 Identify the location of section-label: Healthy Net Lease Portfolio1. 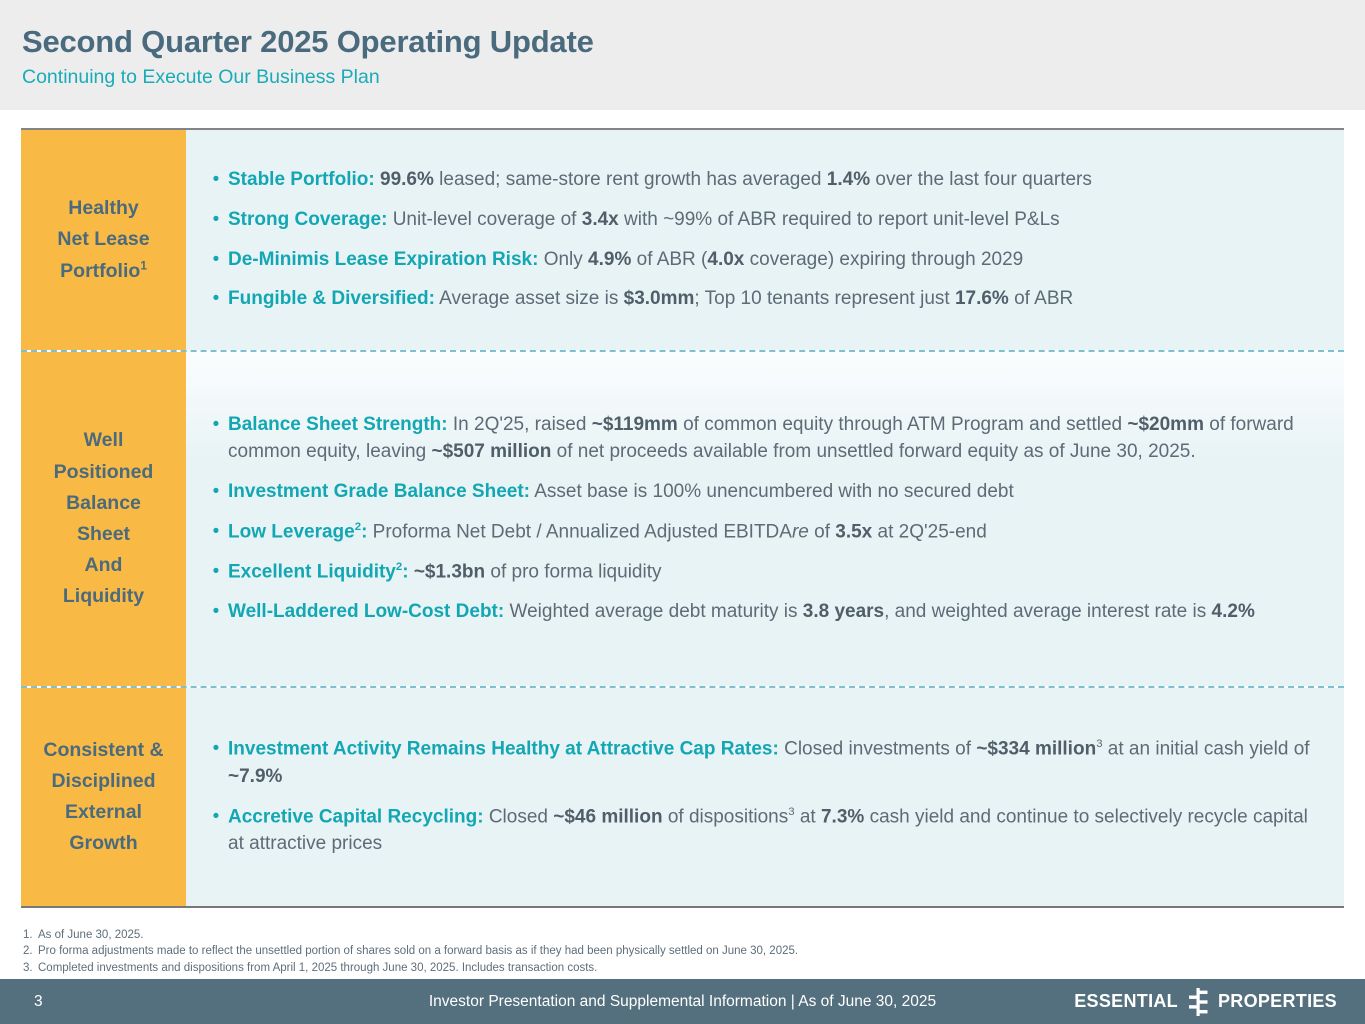
(103, 240).